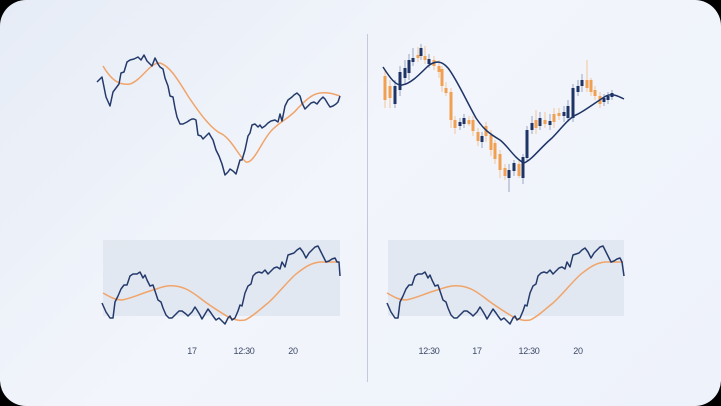 Image resolution: width=721 pixels, height=406 pixels. I want to click on left-indicator-panel, so click(221, 282).